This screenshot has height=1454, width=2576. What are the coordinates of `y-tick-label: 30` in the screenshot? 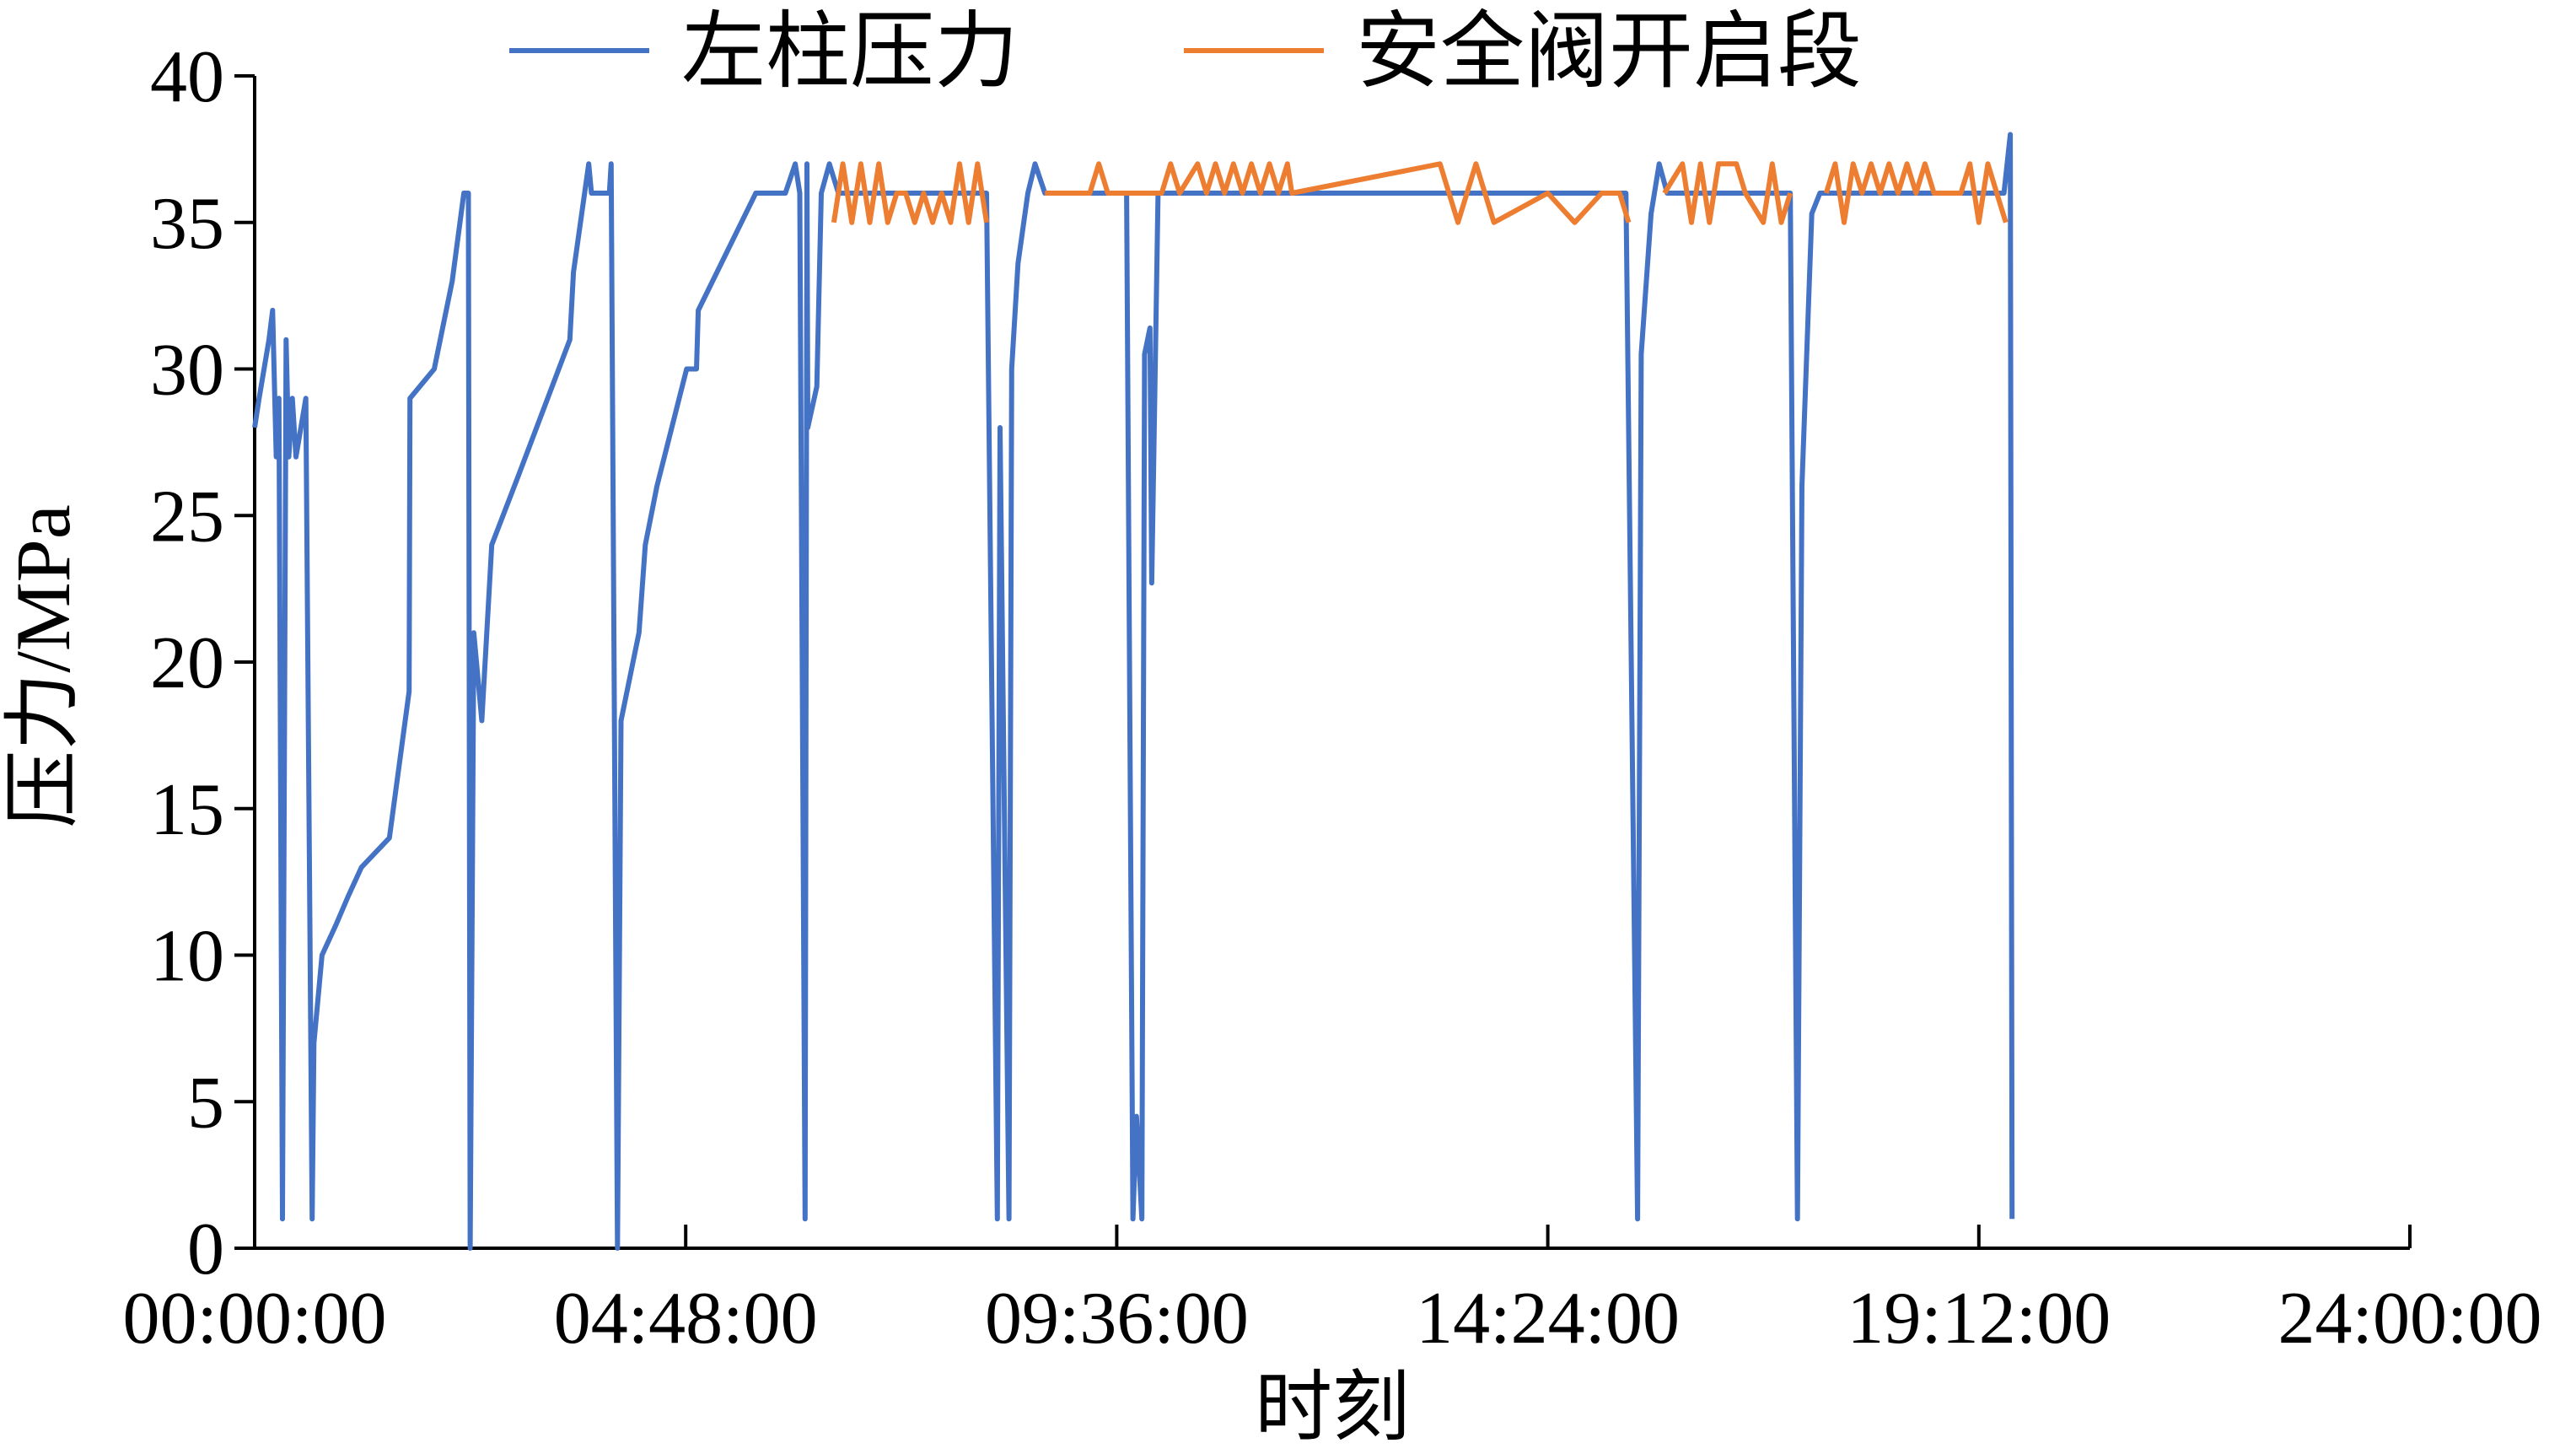 It's located at (187, 371).